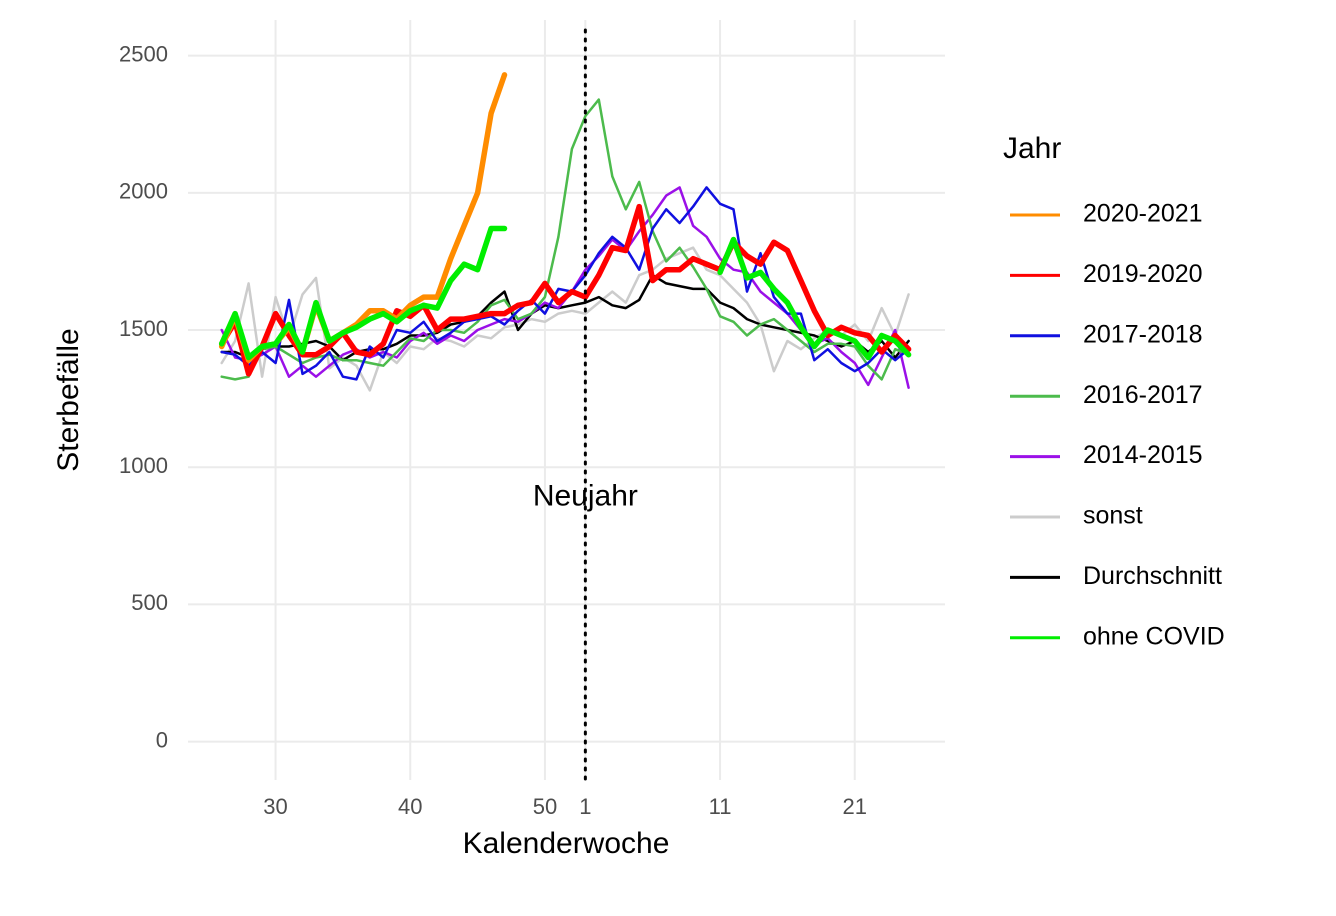 The width and height of the screenshot is (1336, 916). What do you see at coordinates (143, 328) in the screenshot?
I see `y-tick-label: 1500` at bounding box center [143, 328].